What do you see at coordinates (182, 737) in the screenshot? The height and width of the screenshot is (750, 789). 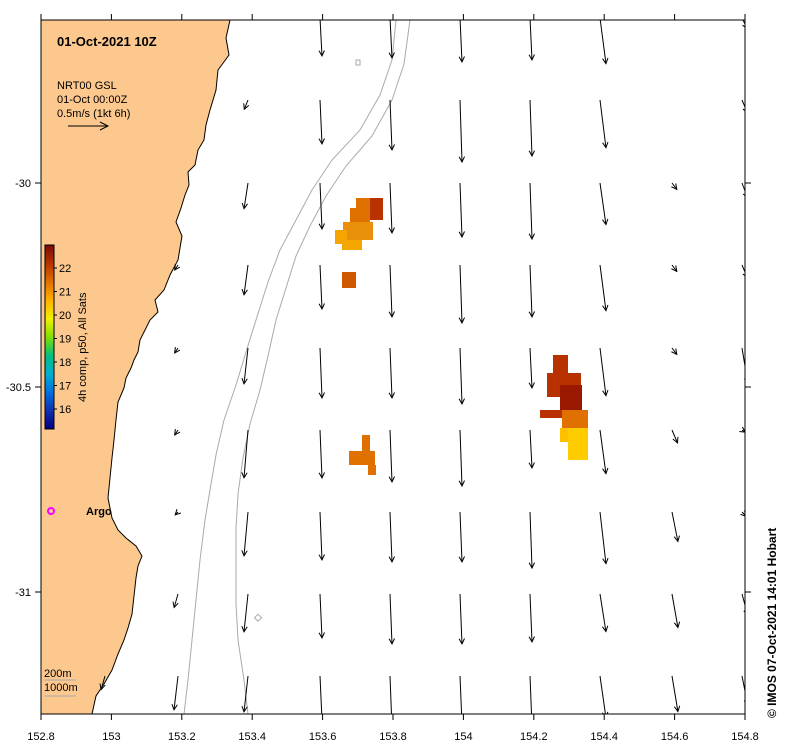 I see `x-tick-label: 153.2` at bounding box center [182, 737].